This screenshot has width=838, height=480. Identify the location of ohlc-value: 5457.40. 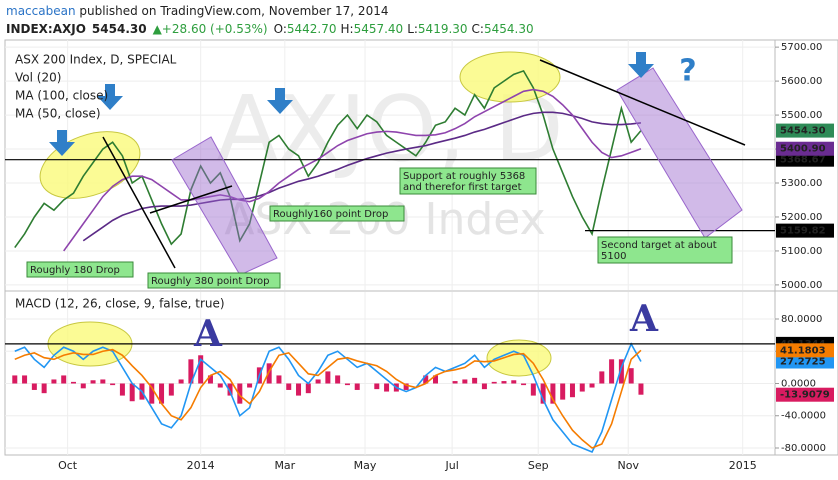
(379, 29).